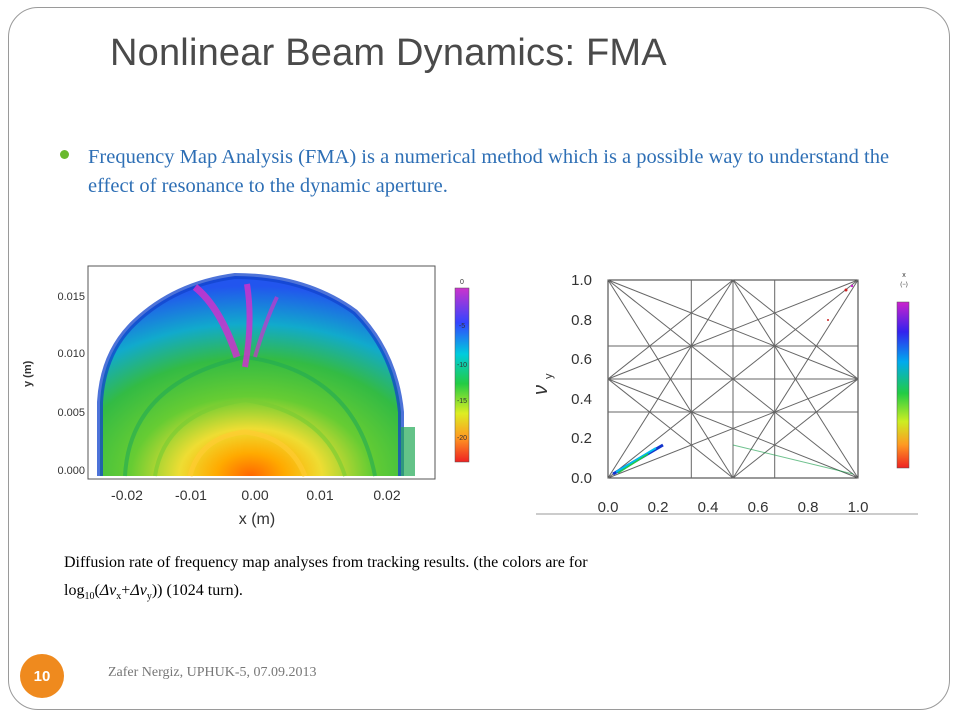 This screenshot has height=720, width=960. Describe the element at coordinates (71, 471) in the screenshot. I see `y-tick-label: 0.000` at that location.